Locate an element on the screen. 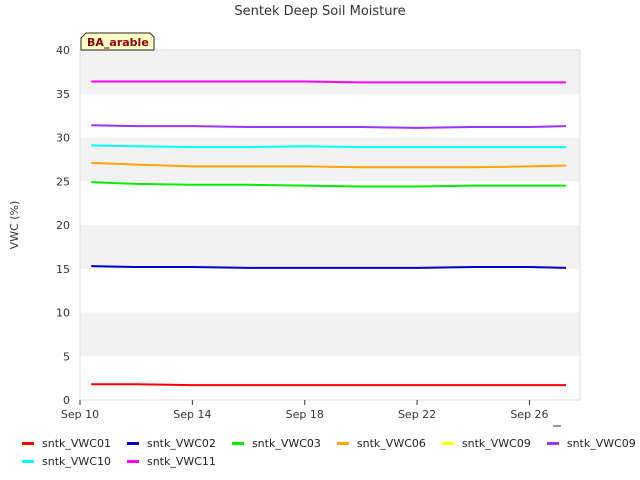 The width and height of the screenshot is (640, 480). annotation-label: BA_arable is located at coordinates (118, 42).